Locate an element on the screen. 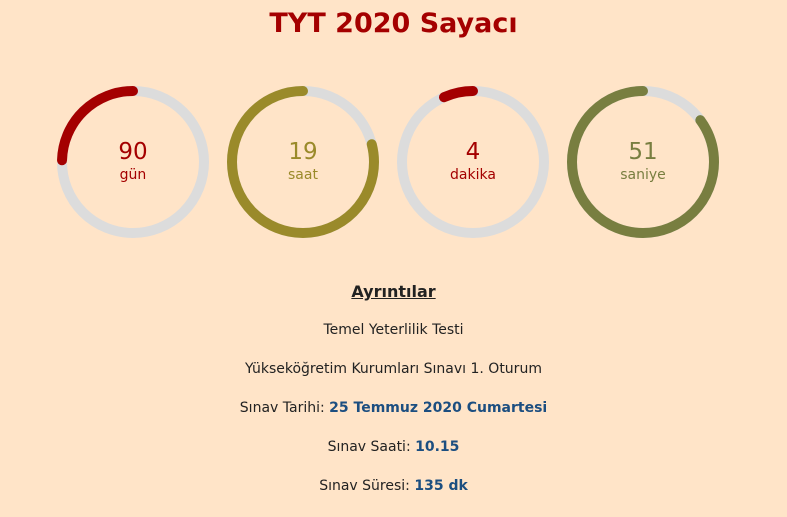 The image size is (787, 517). exam-time-value: 10.15 is located at coordinates (437, 447).